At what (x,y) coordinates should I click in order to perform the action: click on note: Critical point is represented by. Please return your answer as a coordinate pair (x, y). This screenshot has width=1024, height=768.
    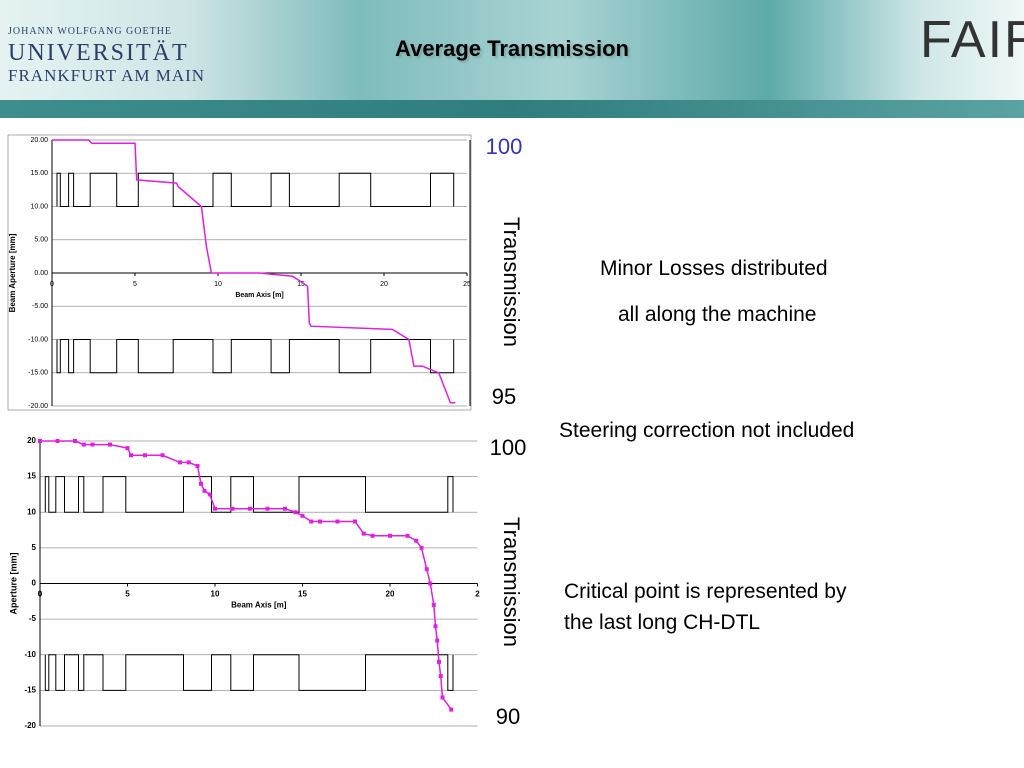
    Looking at the image, I should click on (705, 591).